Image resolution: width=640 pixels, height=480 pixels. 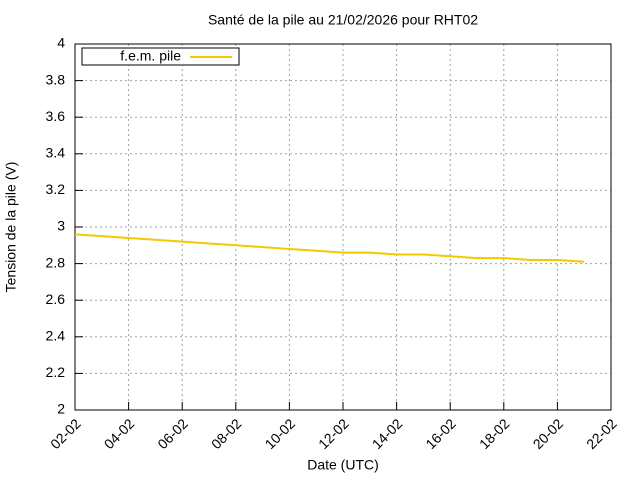 I want to click on x-tick-label: 12-02, so click(x=333, y=433).